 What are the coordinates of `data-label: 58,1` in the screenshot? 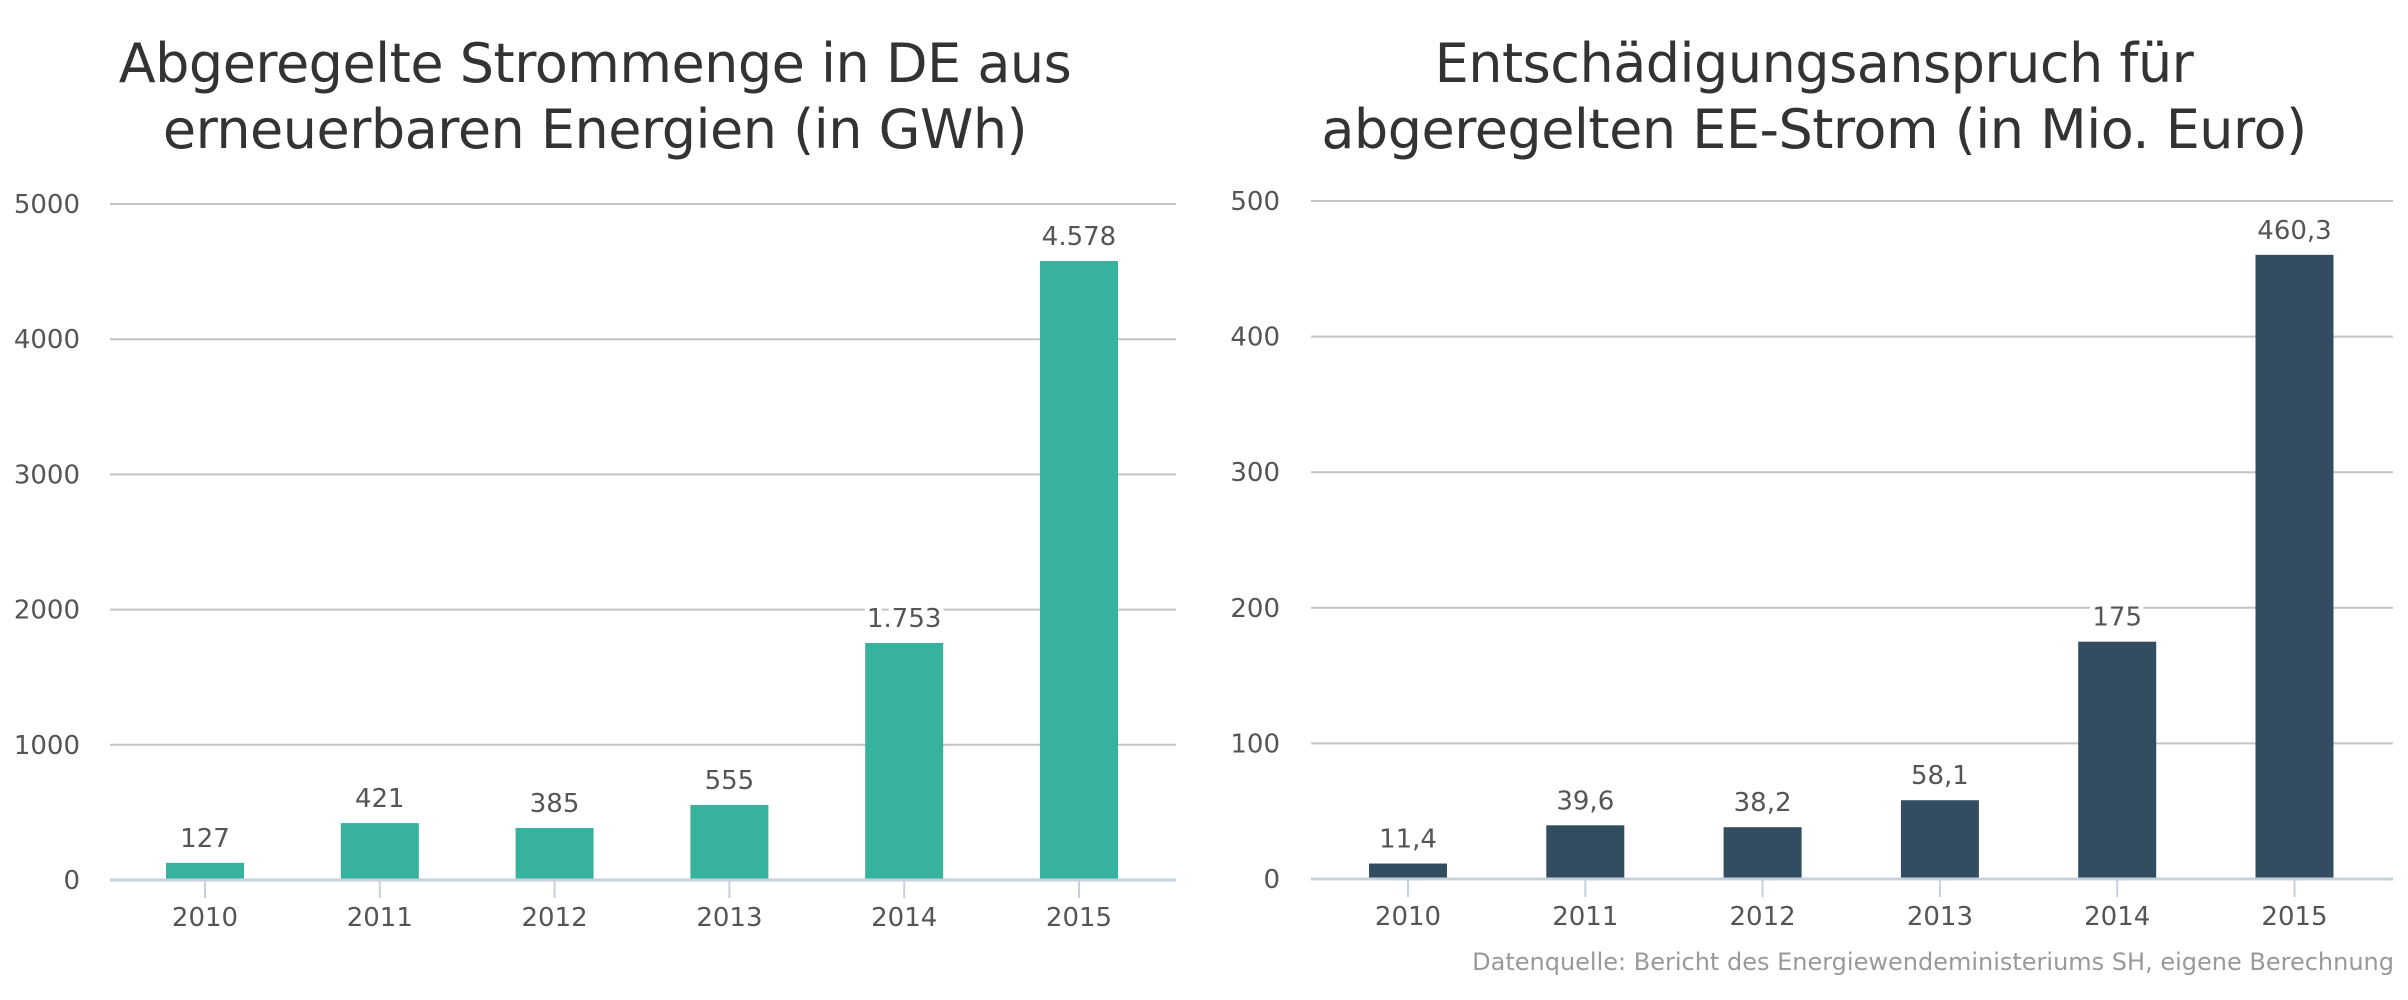 It's located at (1940, 776).